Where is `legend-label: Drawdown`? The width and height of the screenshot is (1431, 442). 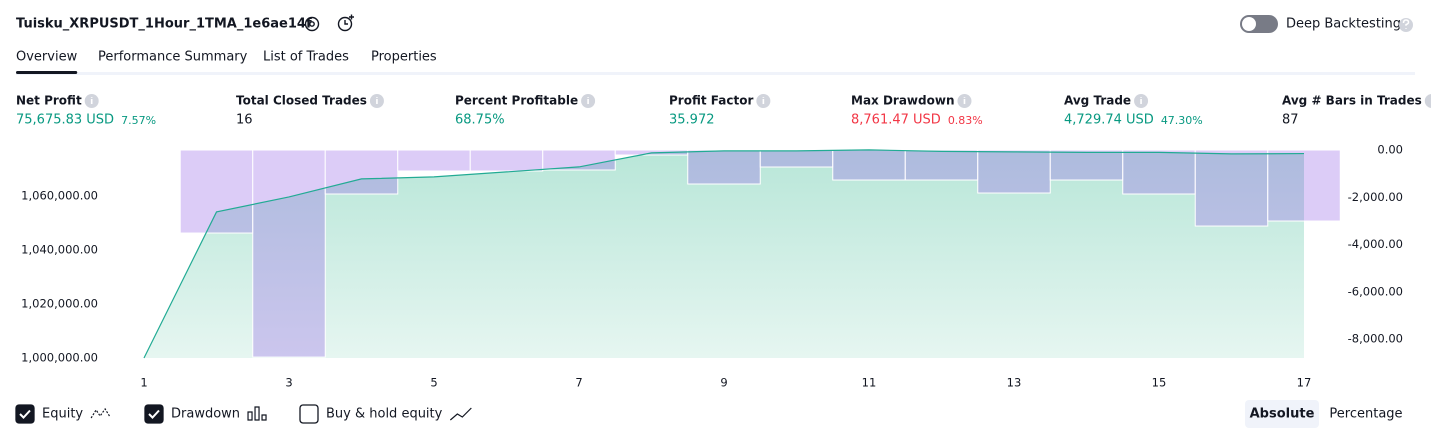 legend-label: Drawdown is located at coordinates (205, 414).